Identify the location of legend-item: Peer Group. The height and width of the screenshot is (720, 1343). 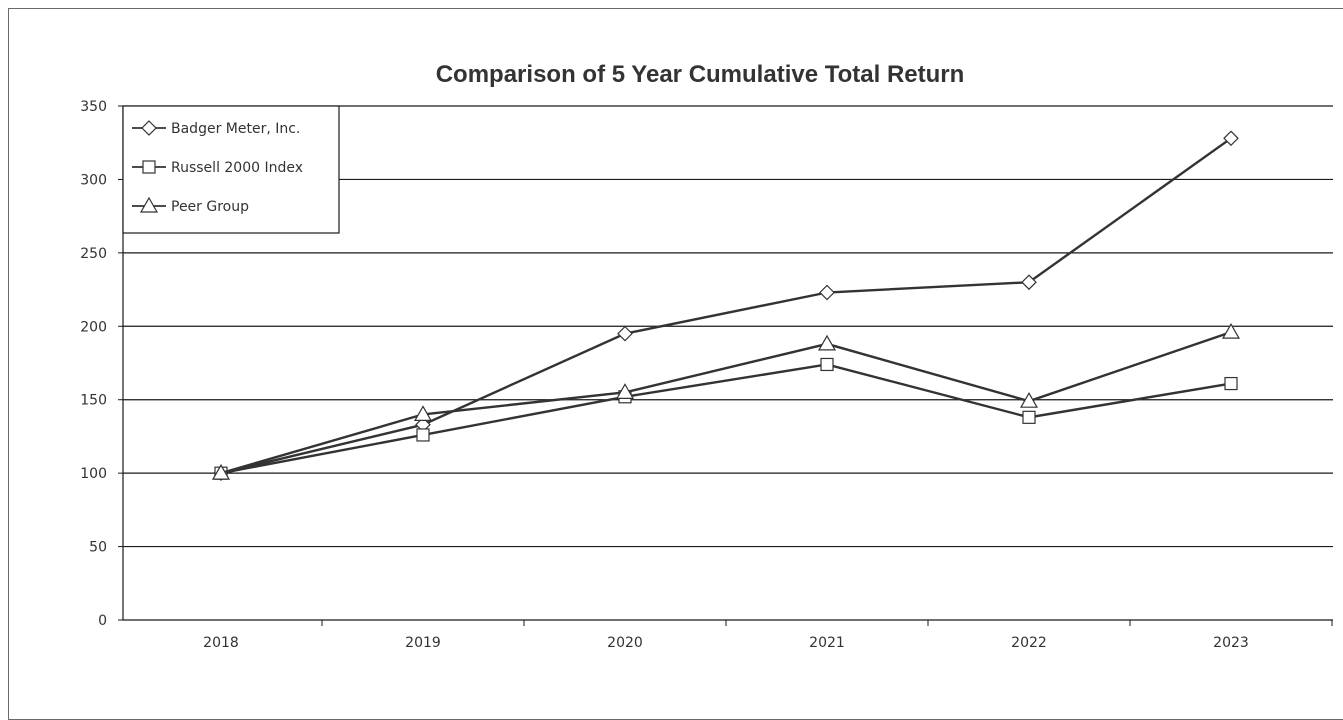
(190, 205).